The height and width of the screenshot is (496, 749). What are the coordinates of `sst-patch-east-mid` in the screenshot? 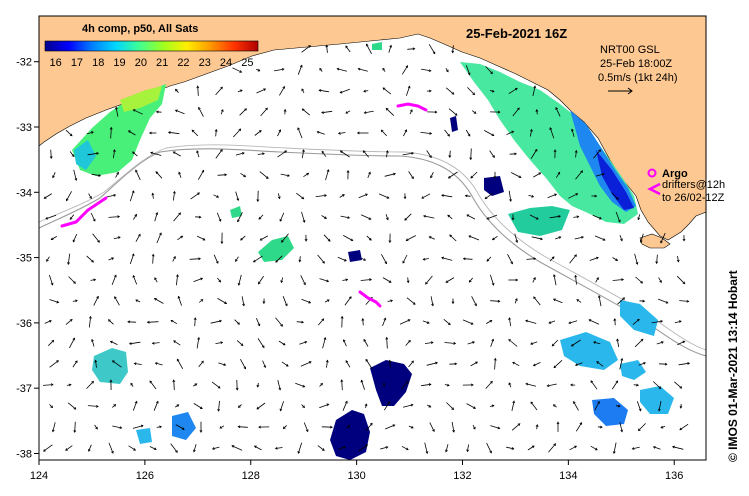 It's located at (539, 221).